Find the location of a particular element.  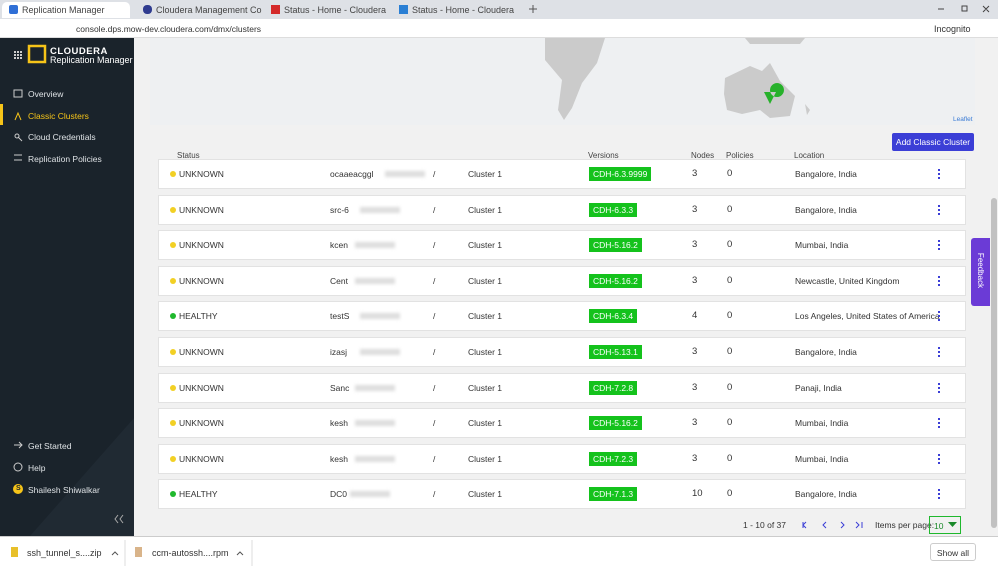

nav-item: Get Started is located at coordinates (50, 446).